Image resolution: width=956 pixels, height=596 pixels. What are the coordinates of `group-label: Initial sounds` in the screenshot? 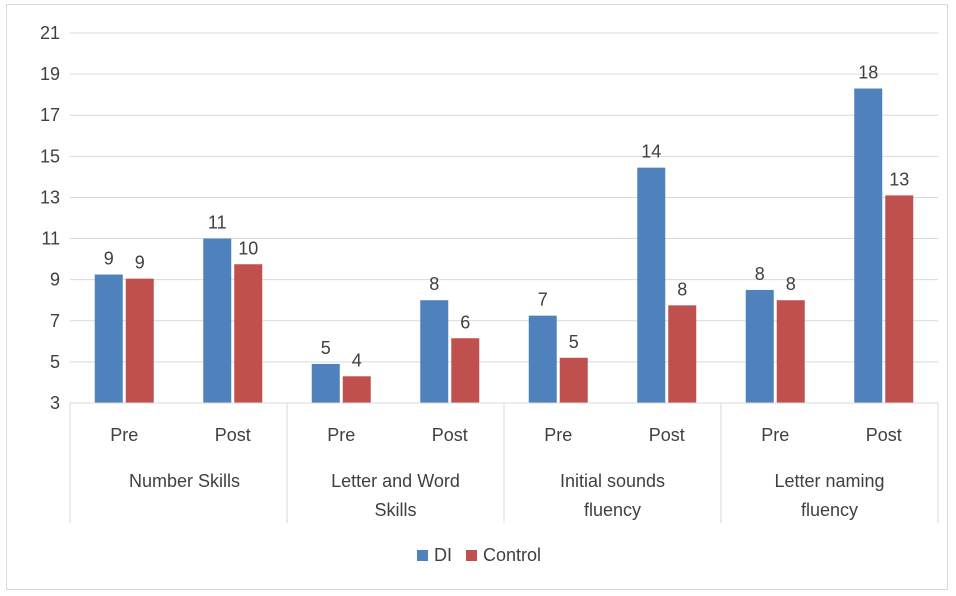 It's located at (612, 481).